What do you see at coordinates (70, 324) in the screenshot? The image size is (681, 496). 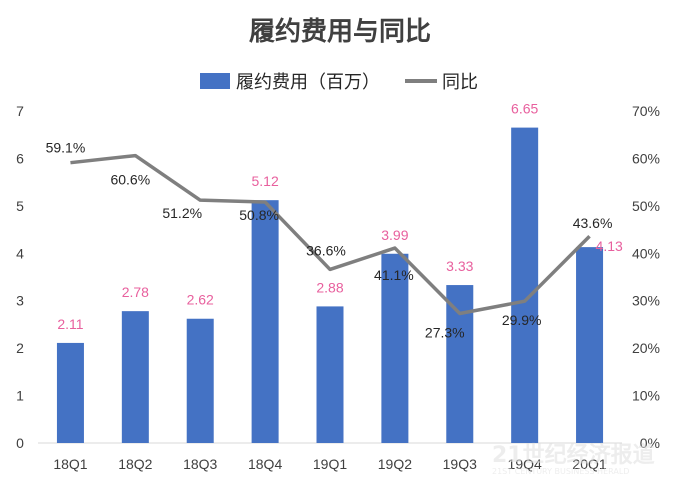 I see `bar-value-label: 2.11` at bounding box center [70, 324].